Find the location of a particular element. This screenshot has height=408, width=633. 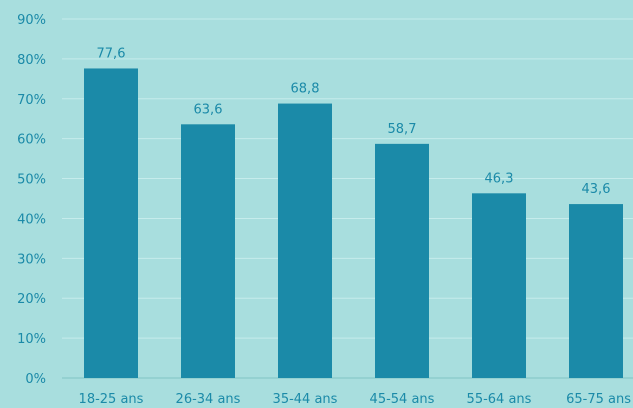

category-label: 18-25 ans is located at coordinates (111, 399).